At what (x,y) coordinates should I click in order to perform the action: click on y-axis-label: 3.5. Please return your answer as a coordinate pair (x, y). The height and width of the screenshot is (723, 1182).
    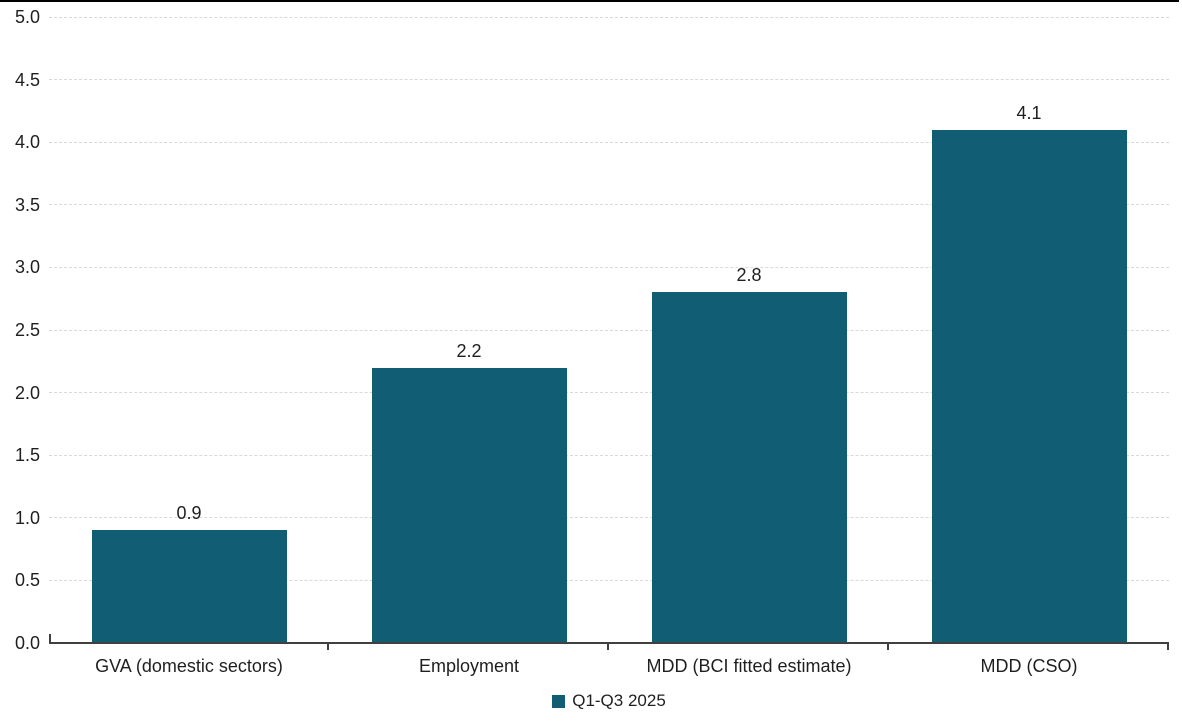
    Looking at the image, I should click on (27, 204).